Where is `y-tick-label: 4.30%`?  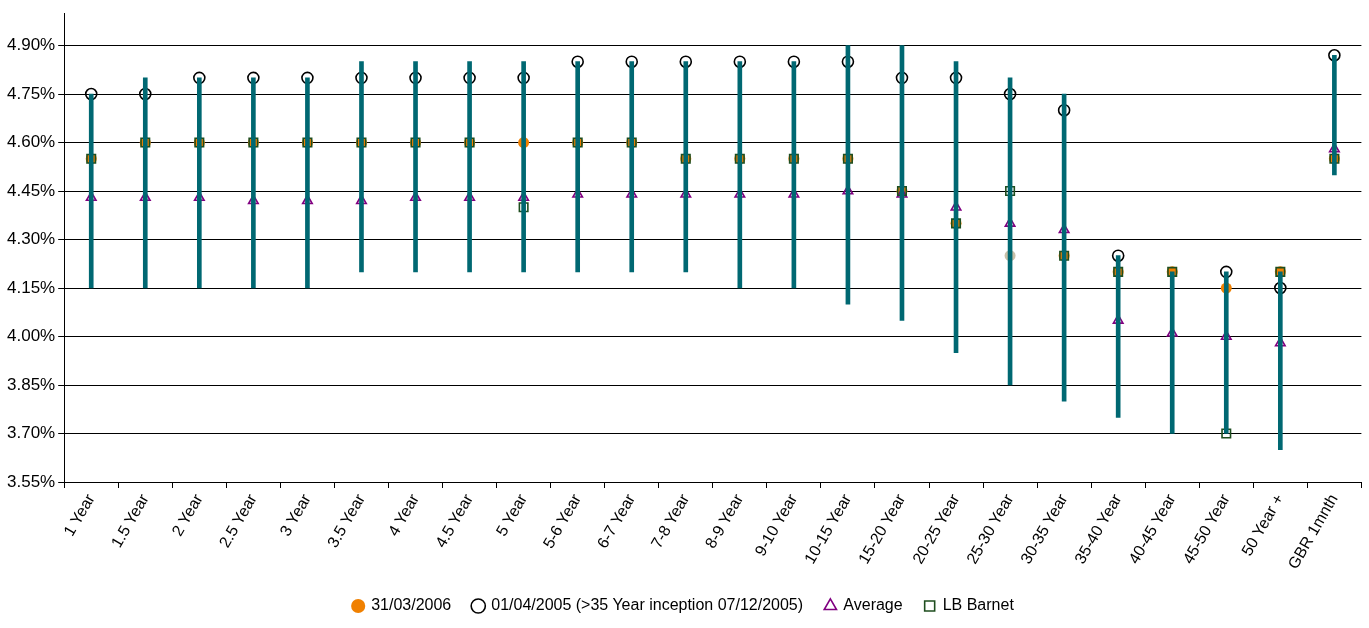
y-tick-label: 4.30% is located at coordinates (31, 239).